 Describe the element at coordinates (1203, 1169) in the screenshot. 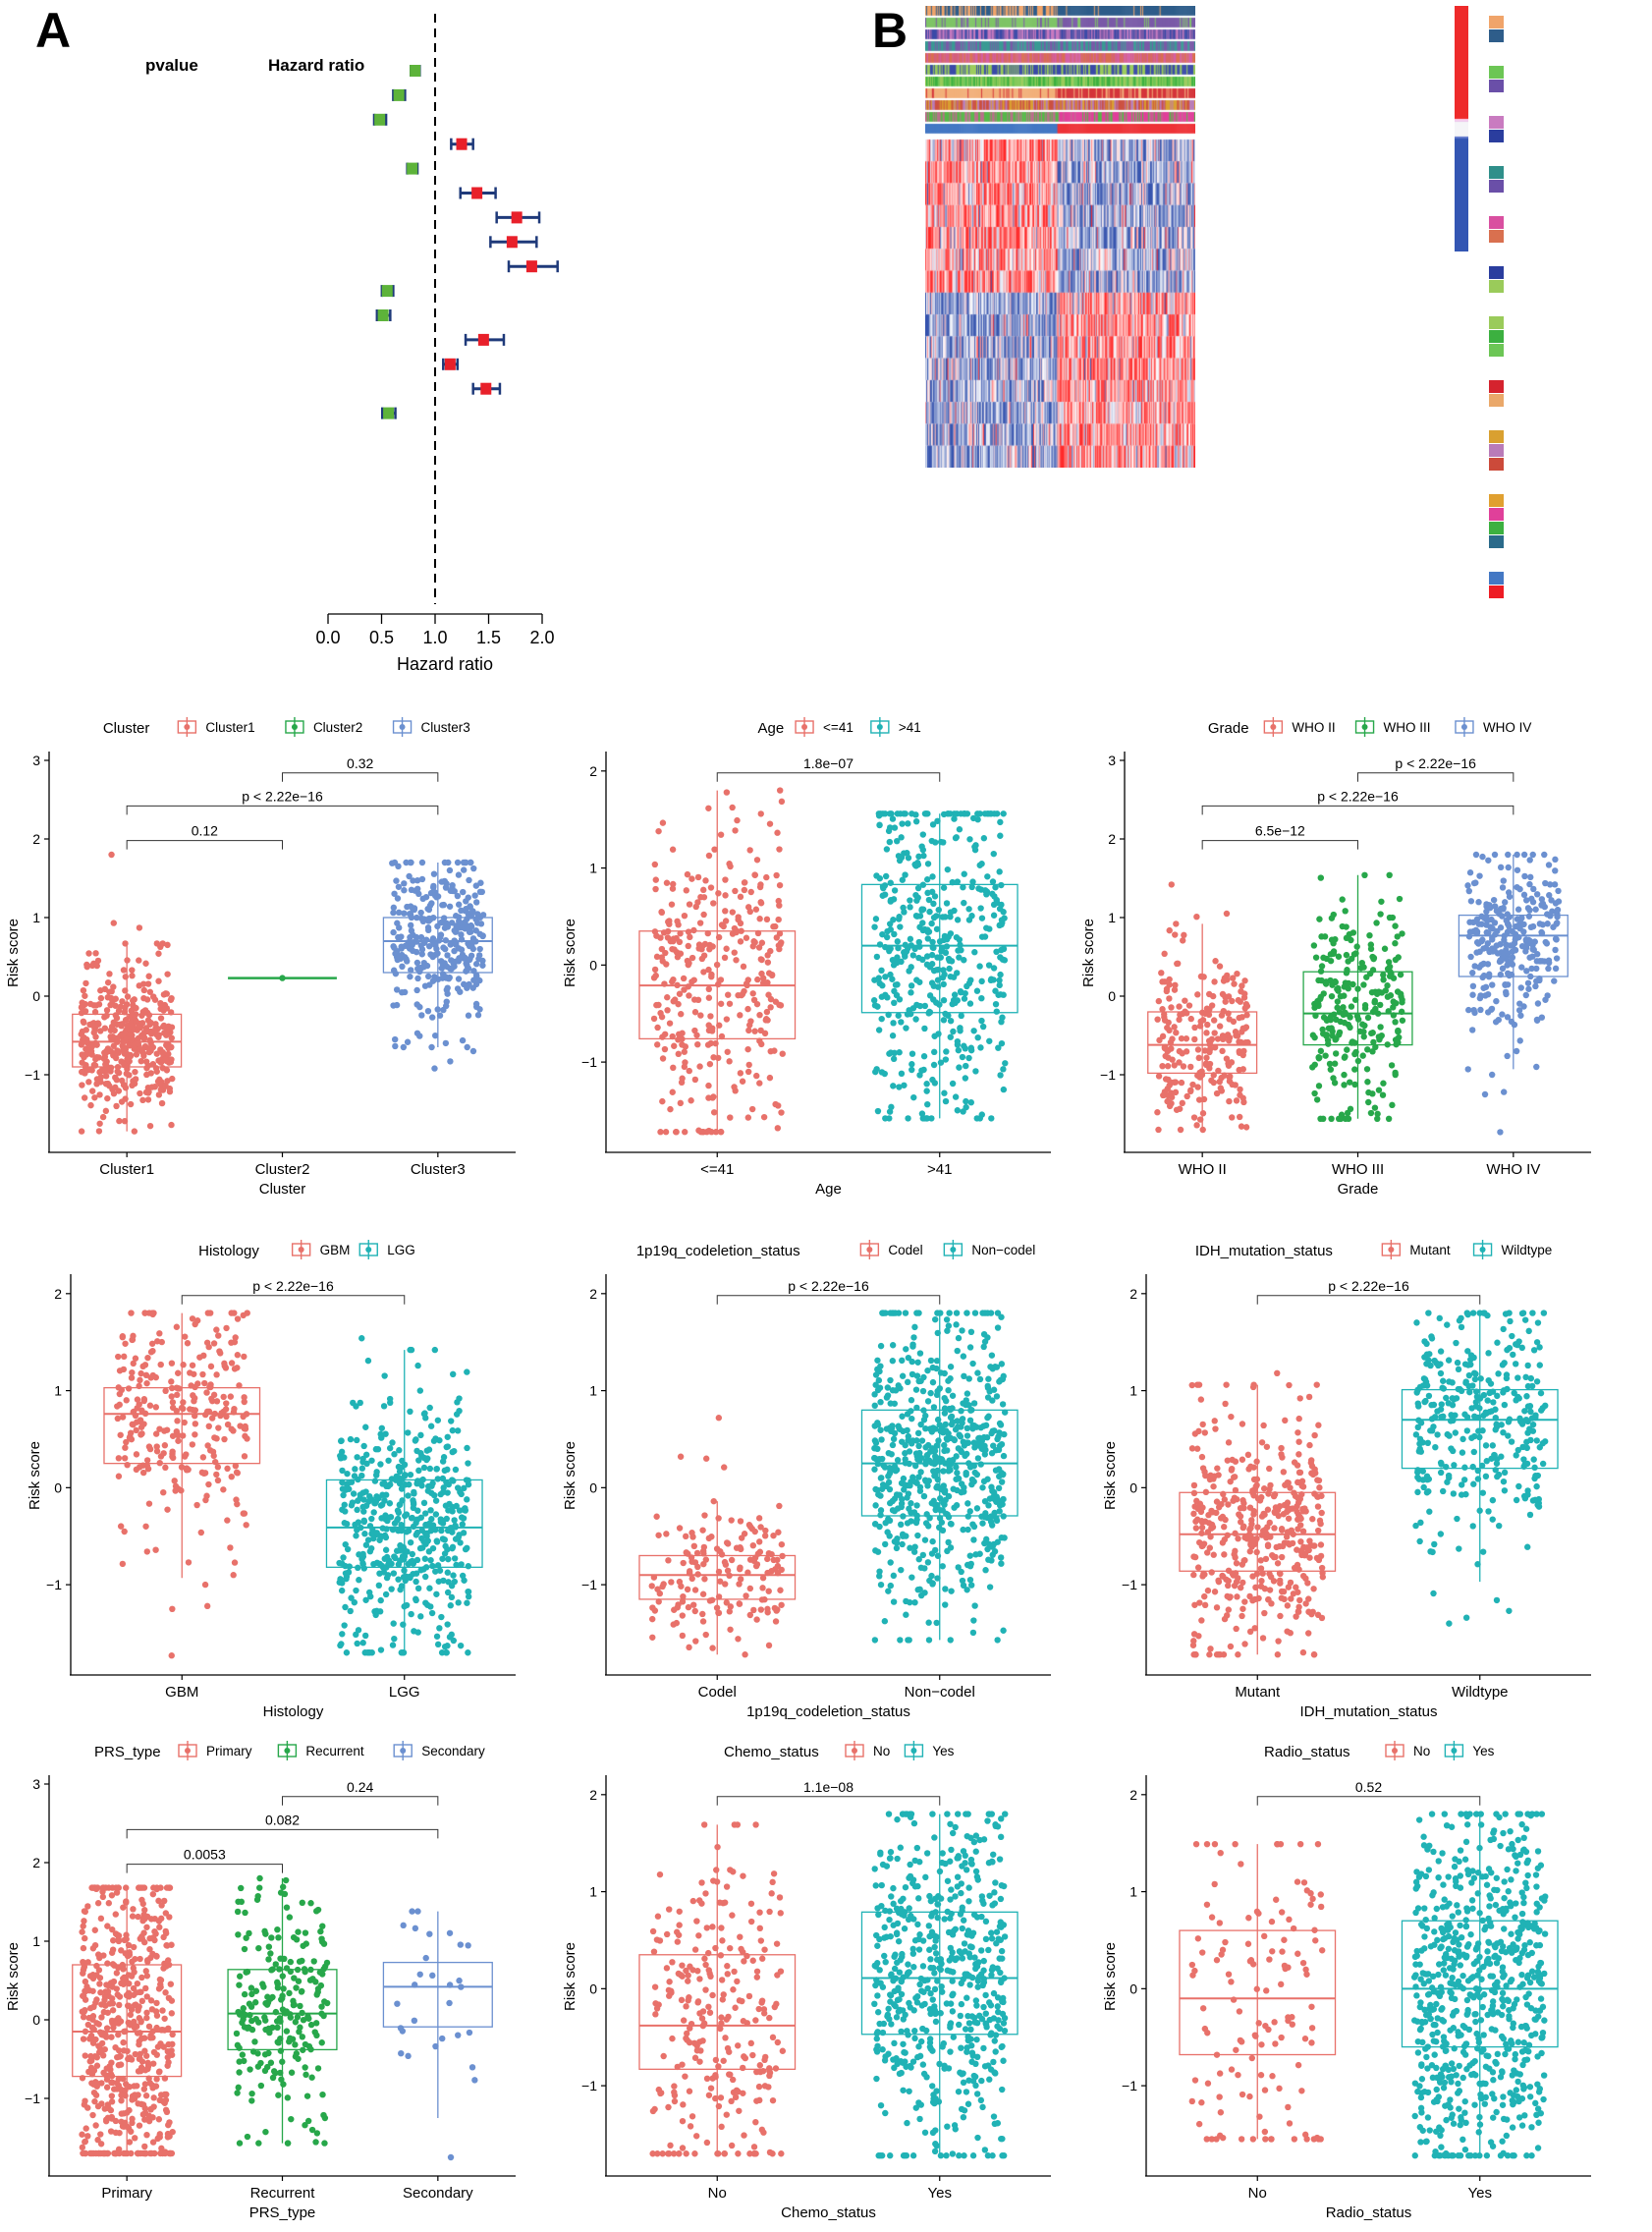

I see `x-tick-label: WHO II` at that location.